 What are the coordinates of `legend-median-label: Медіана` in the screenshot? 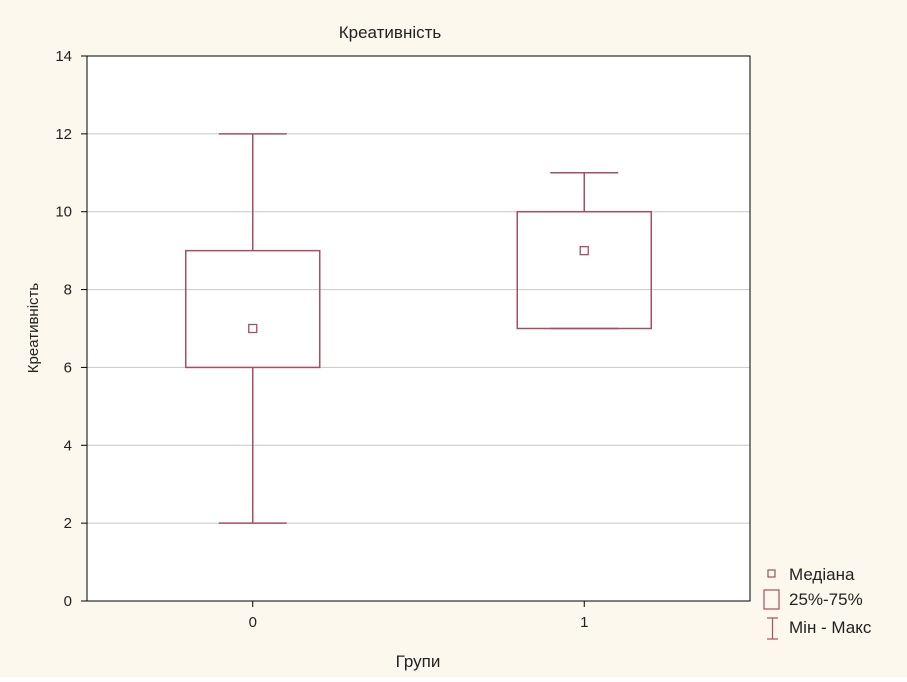 It's located at (822, 574).